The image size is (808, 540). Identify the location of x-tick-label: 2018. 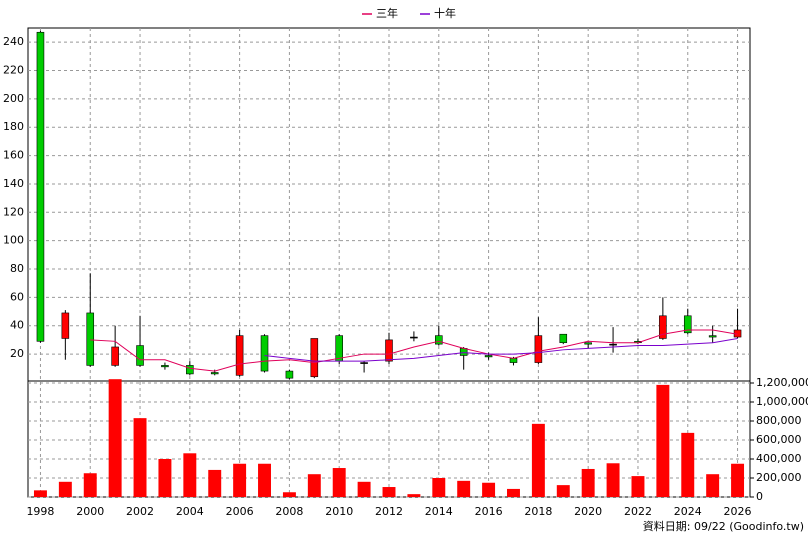
(538, 511).